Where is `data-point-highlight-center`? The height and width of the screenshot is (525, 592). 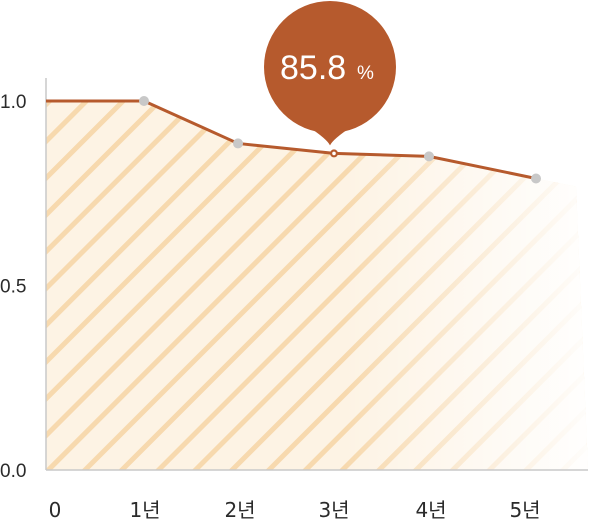 data-point-highlight-center is located at coordinates (334, 153).